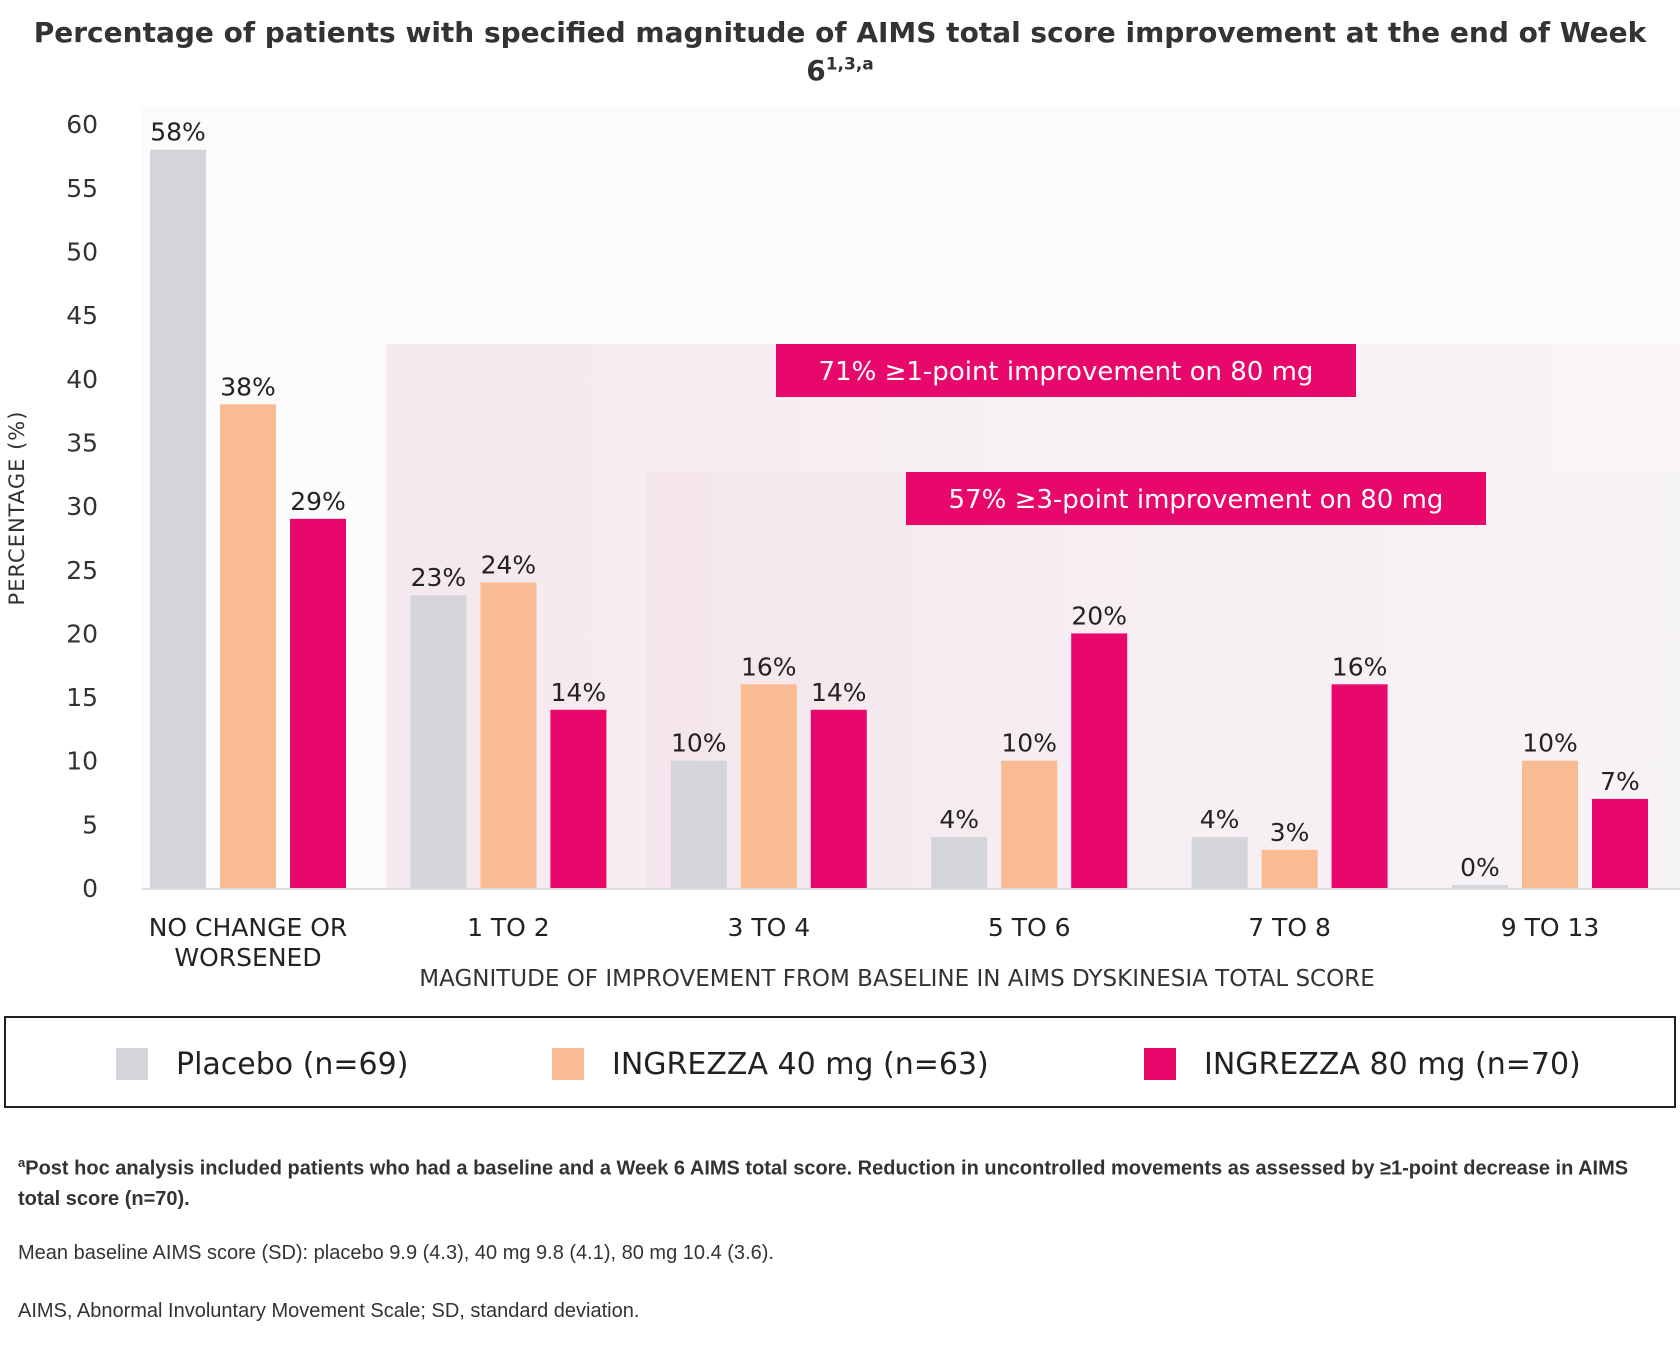 This screenshot has width=1680, height=1356. Describe the element at coordinates (508, 927) in the screenshot. I see `x-tick-label: 1 TO 2` at that location.